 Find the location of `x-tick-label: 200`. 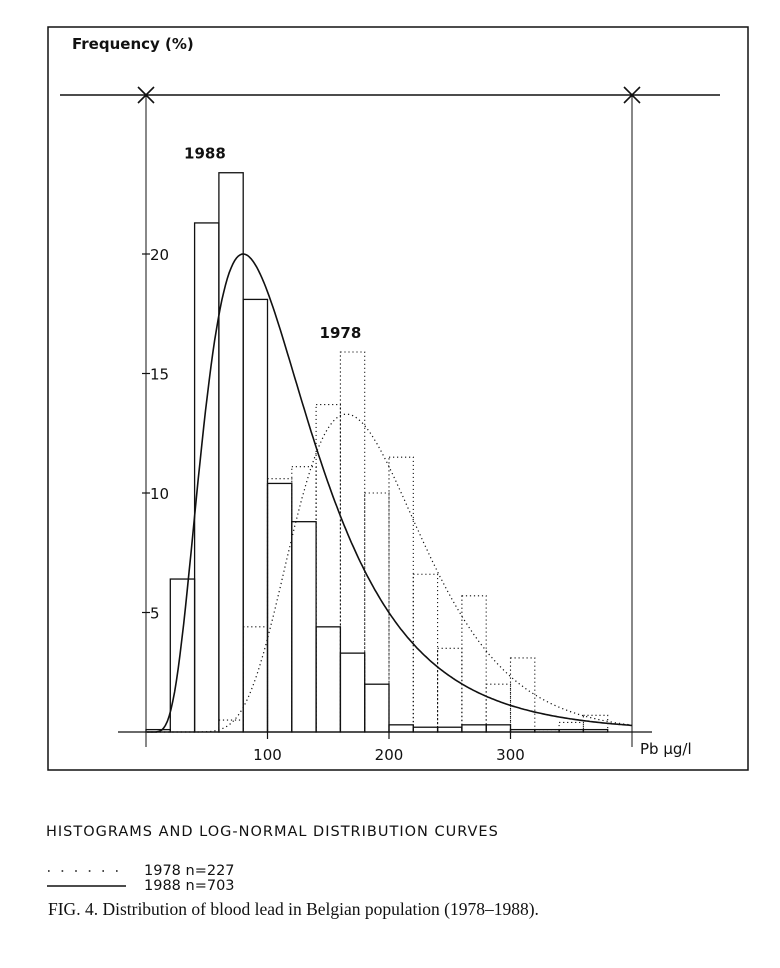

x-tick-label: 200 is located at coordinates (389, 755).